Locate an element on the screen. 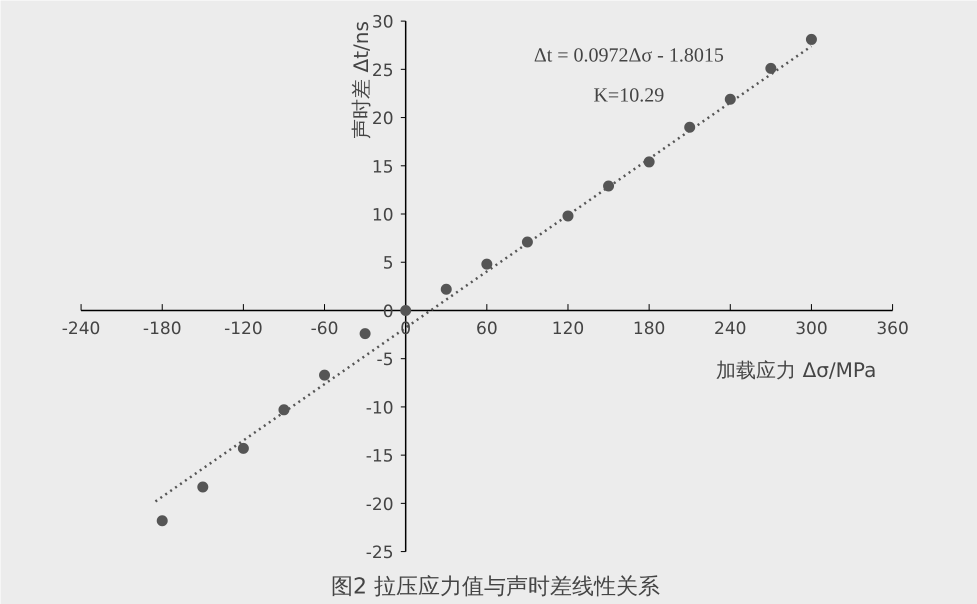  y-tick-label: -20 is located at coordinates (380, 504).